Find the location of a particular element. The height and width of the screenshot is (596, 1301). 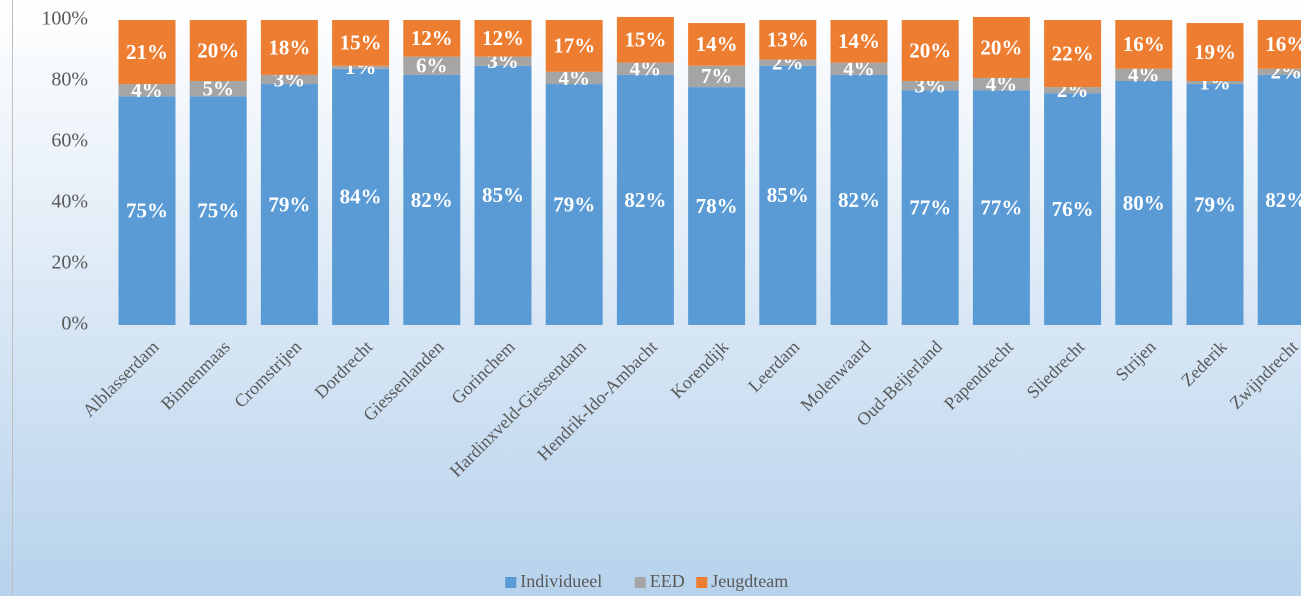

data-label: 80% is located at coordinates (1144, 203).